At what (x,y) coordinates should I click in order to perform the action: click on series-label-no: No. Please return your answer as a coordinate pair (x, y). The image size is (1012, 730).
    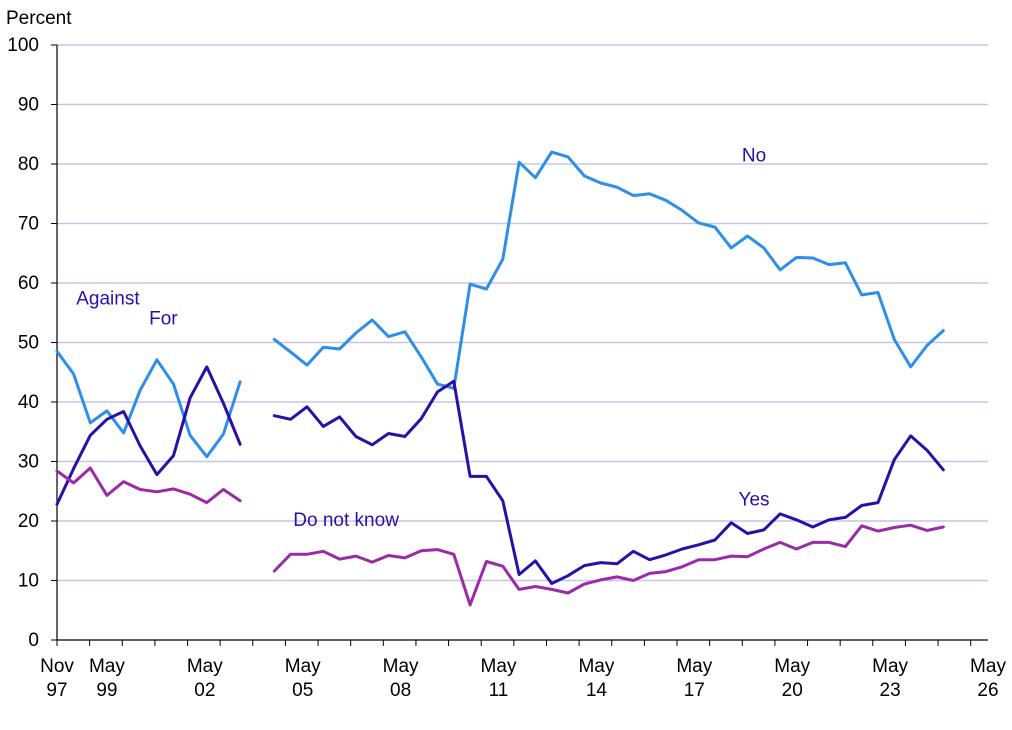
    Looking at the image, I should click on (754, 155).